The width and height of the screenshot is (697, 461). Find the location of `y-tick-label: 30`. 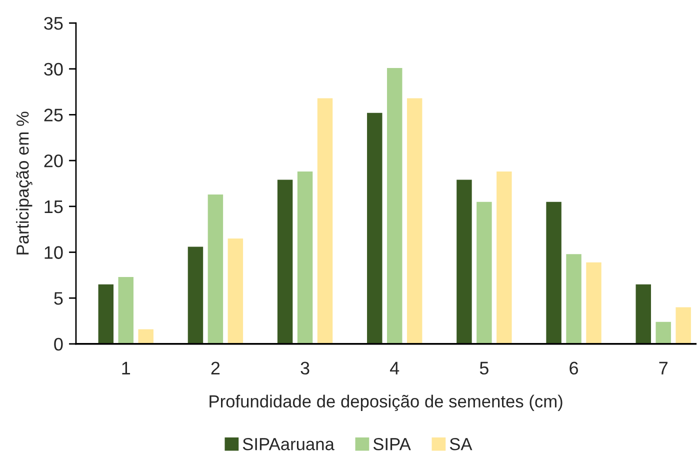

y-tick-label: 30 is located at coordinates (53, 69).